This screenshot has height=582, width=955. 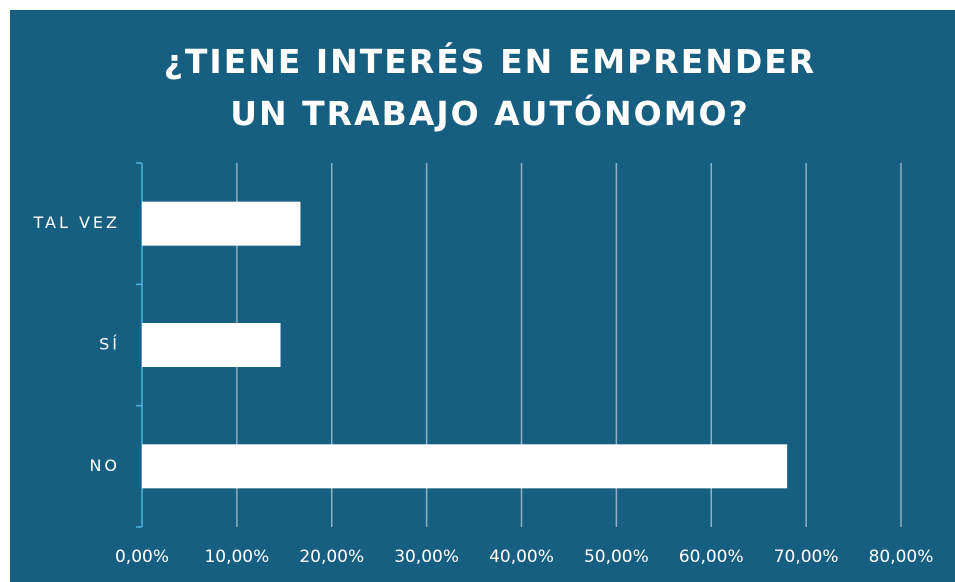 What do you see at coordinates (142, 557) in the screenshot?
I see `x-tick-label: 0,00%` at bounding box center [142, 557].